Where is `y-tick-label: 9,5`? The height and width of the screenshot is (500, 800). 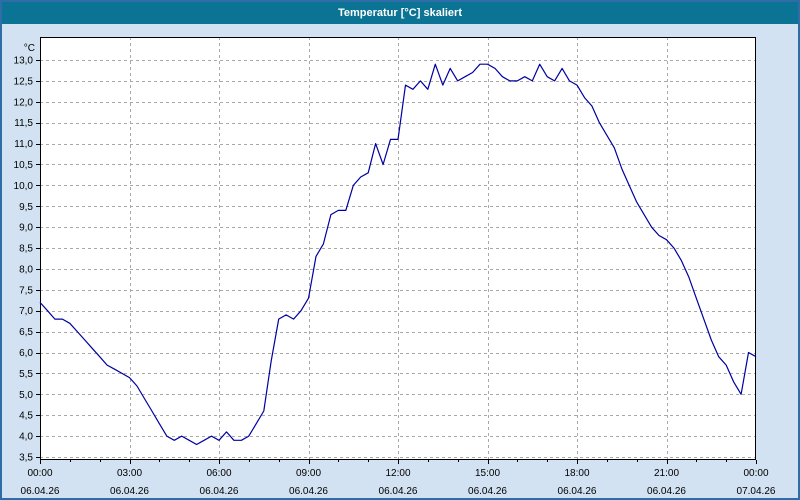
y-tick-label: 9,5 is located at coordinates (26, 207).